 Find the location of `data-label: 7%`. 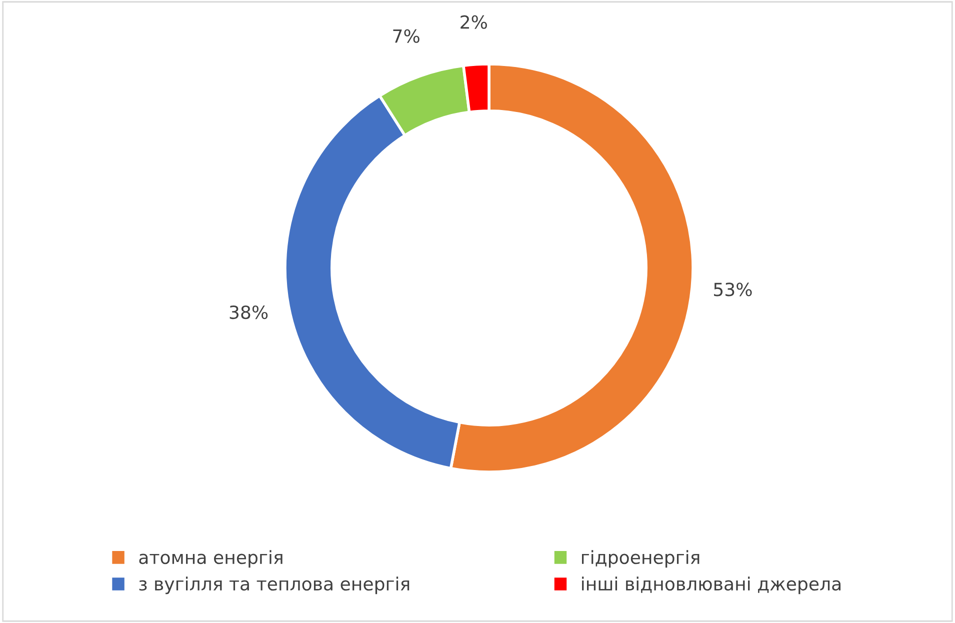

data-label: 7% is located at coordinates (406, 36).